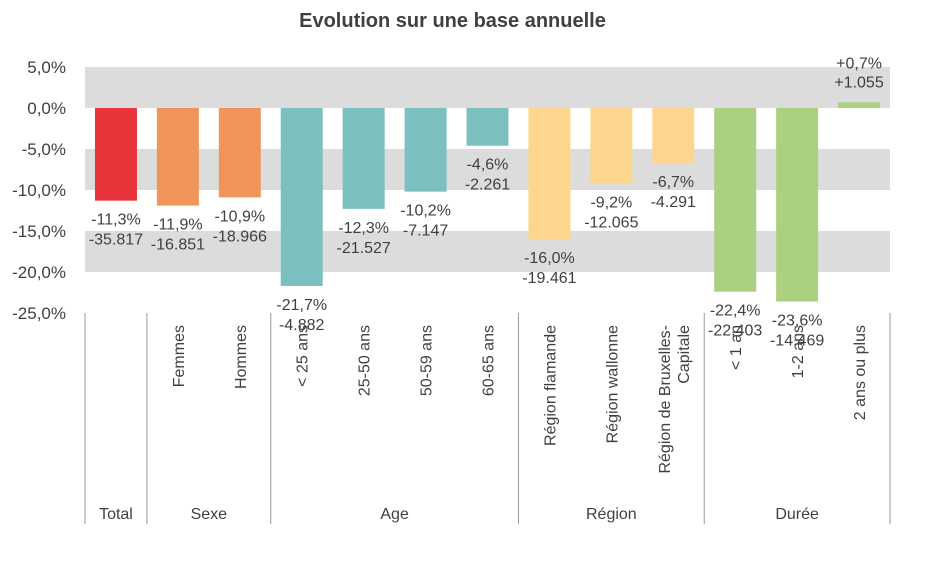 This screenshot has height=578, width=945. What do you see at coordinates (425, 231) in the screenshot?
I see `data-label-count: -7.147` at bounding box center [425, 231].